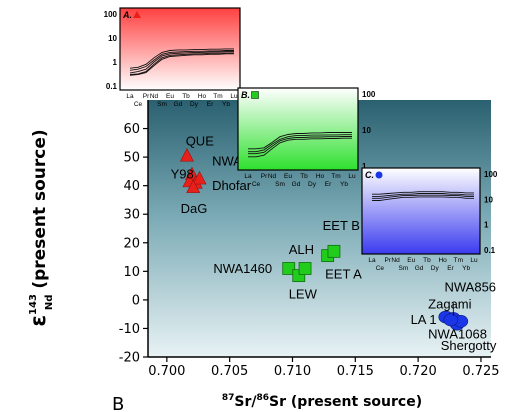 The image size is (506, 412). I want to click on inset-b: B. 100 10 1 La Pr Nd Eu Tb Ho Tm Lu Ce Sm Gd Dy Er Yb, so click(306, 137).